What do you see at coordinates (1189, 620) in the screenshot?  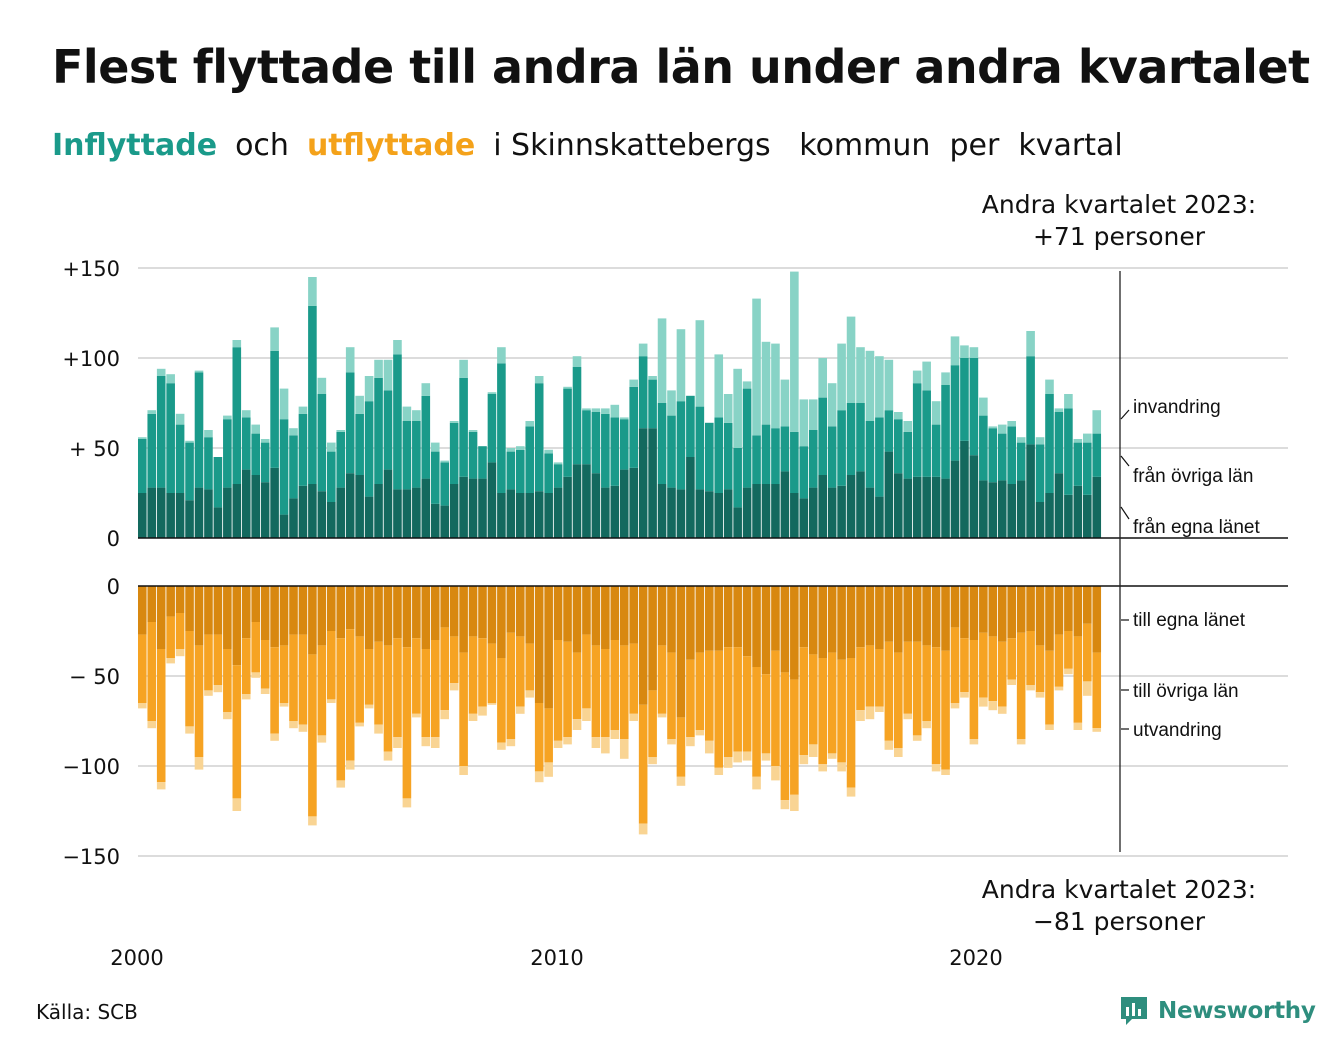 I see `series-label-bottom: till egna länet` at bounding box center [1189, 620].